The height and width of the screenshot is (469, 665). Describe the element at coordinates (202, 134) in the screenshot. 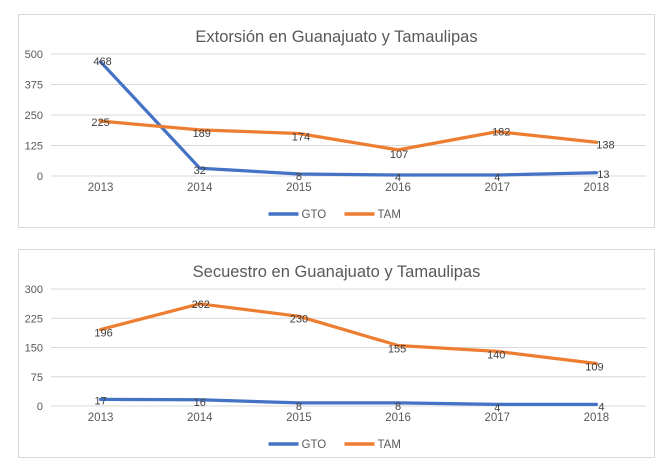

I see `data-label-tam: 189` at that location.